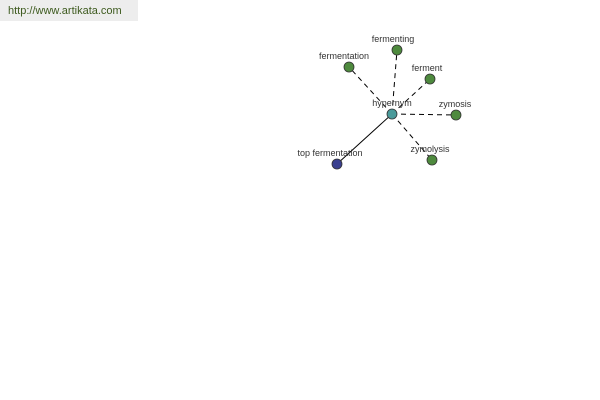 The width and height of the screenshot is (600, 400). Describe the element at coordinates (65, 11) in the screenshot. I see `site-link: http://www.artikata.com` at that location.